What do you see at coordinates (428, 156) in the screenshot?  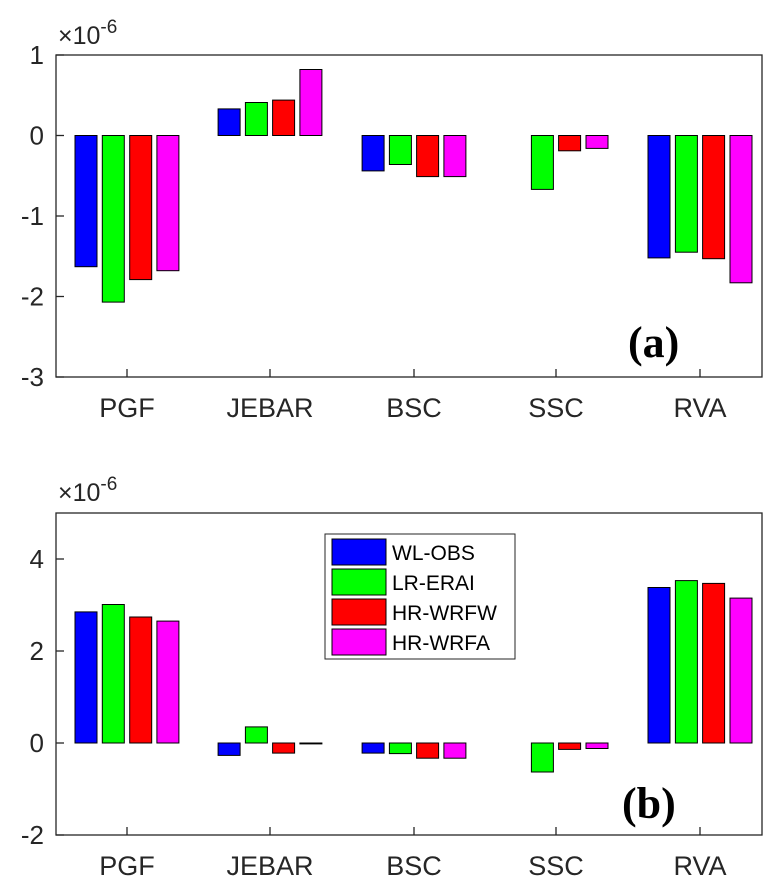 I see `bar-a-bsc-hr-wrfw` at bounding box center [428, 156].